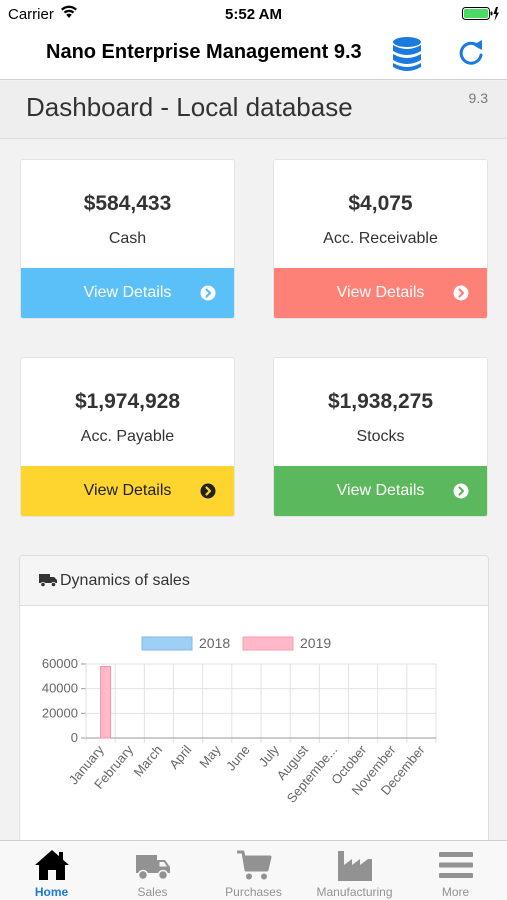 This screenshot has height=900, width=507. I want to click on y-tick-label: 20000, so click(60, 712).